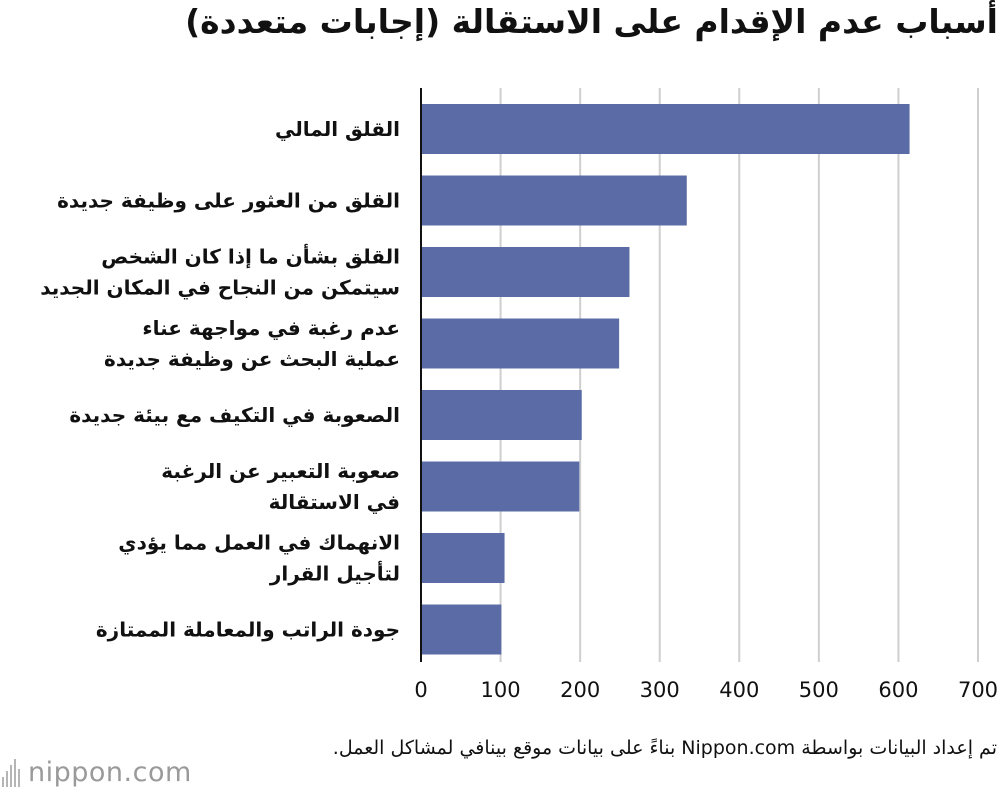 The width and height of the screenshot is (1000, 800). What do you see at coordinates (706, 690) in the screenshot?
I see `x-tick-labels: 0 100 200 300 400 500 600 700` at bounding box center [706, 690].